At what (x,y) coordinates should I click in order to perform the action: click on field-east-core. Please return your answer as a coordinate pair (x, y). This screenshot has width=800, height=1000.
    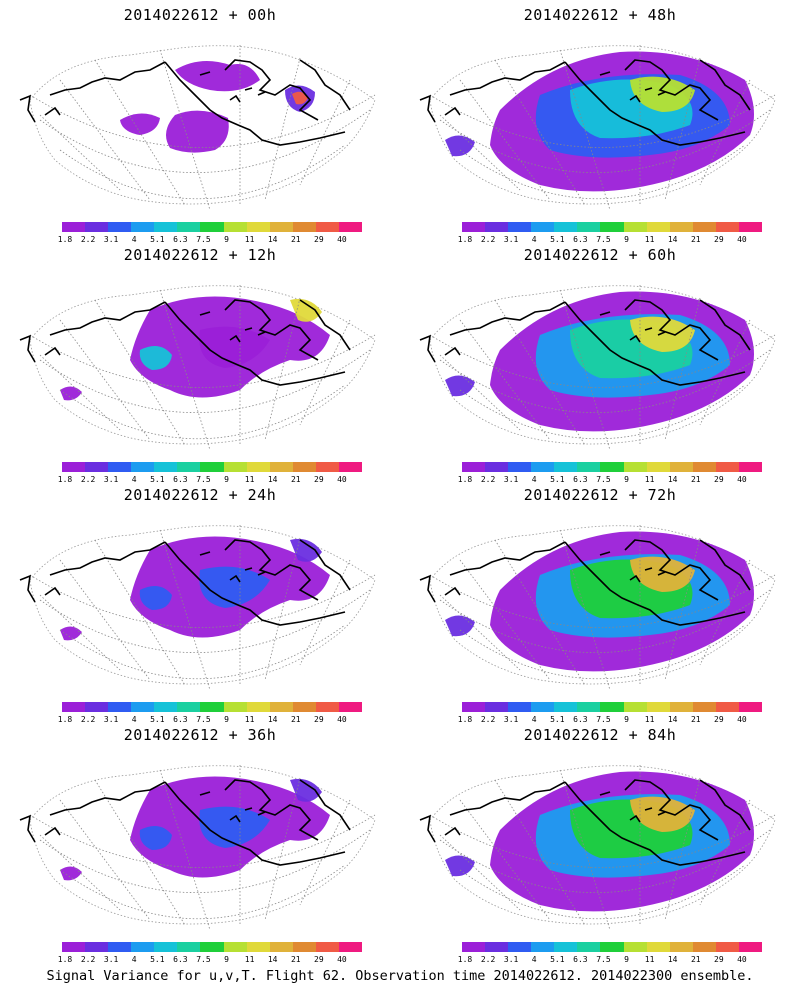
    Looking at the image, I should click on (306, 790).